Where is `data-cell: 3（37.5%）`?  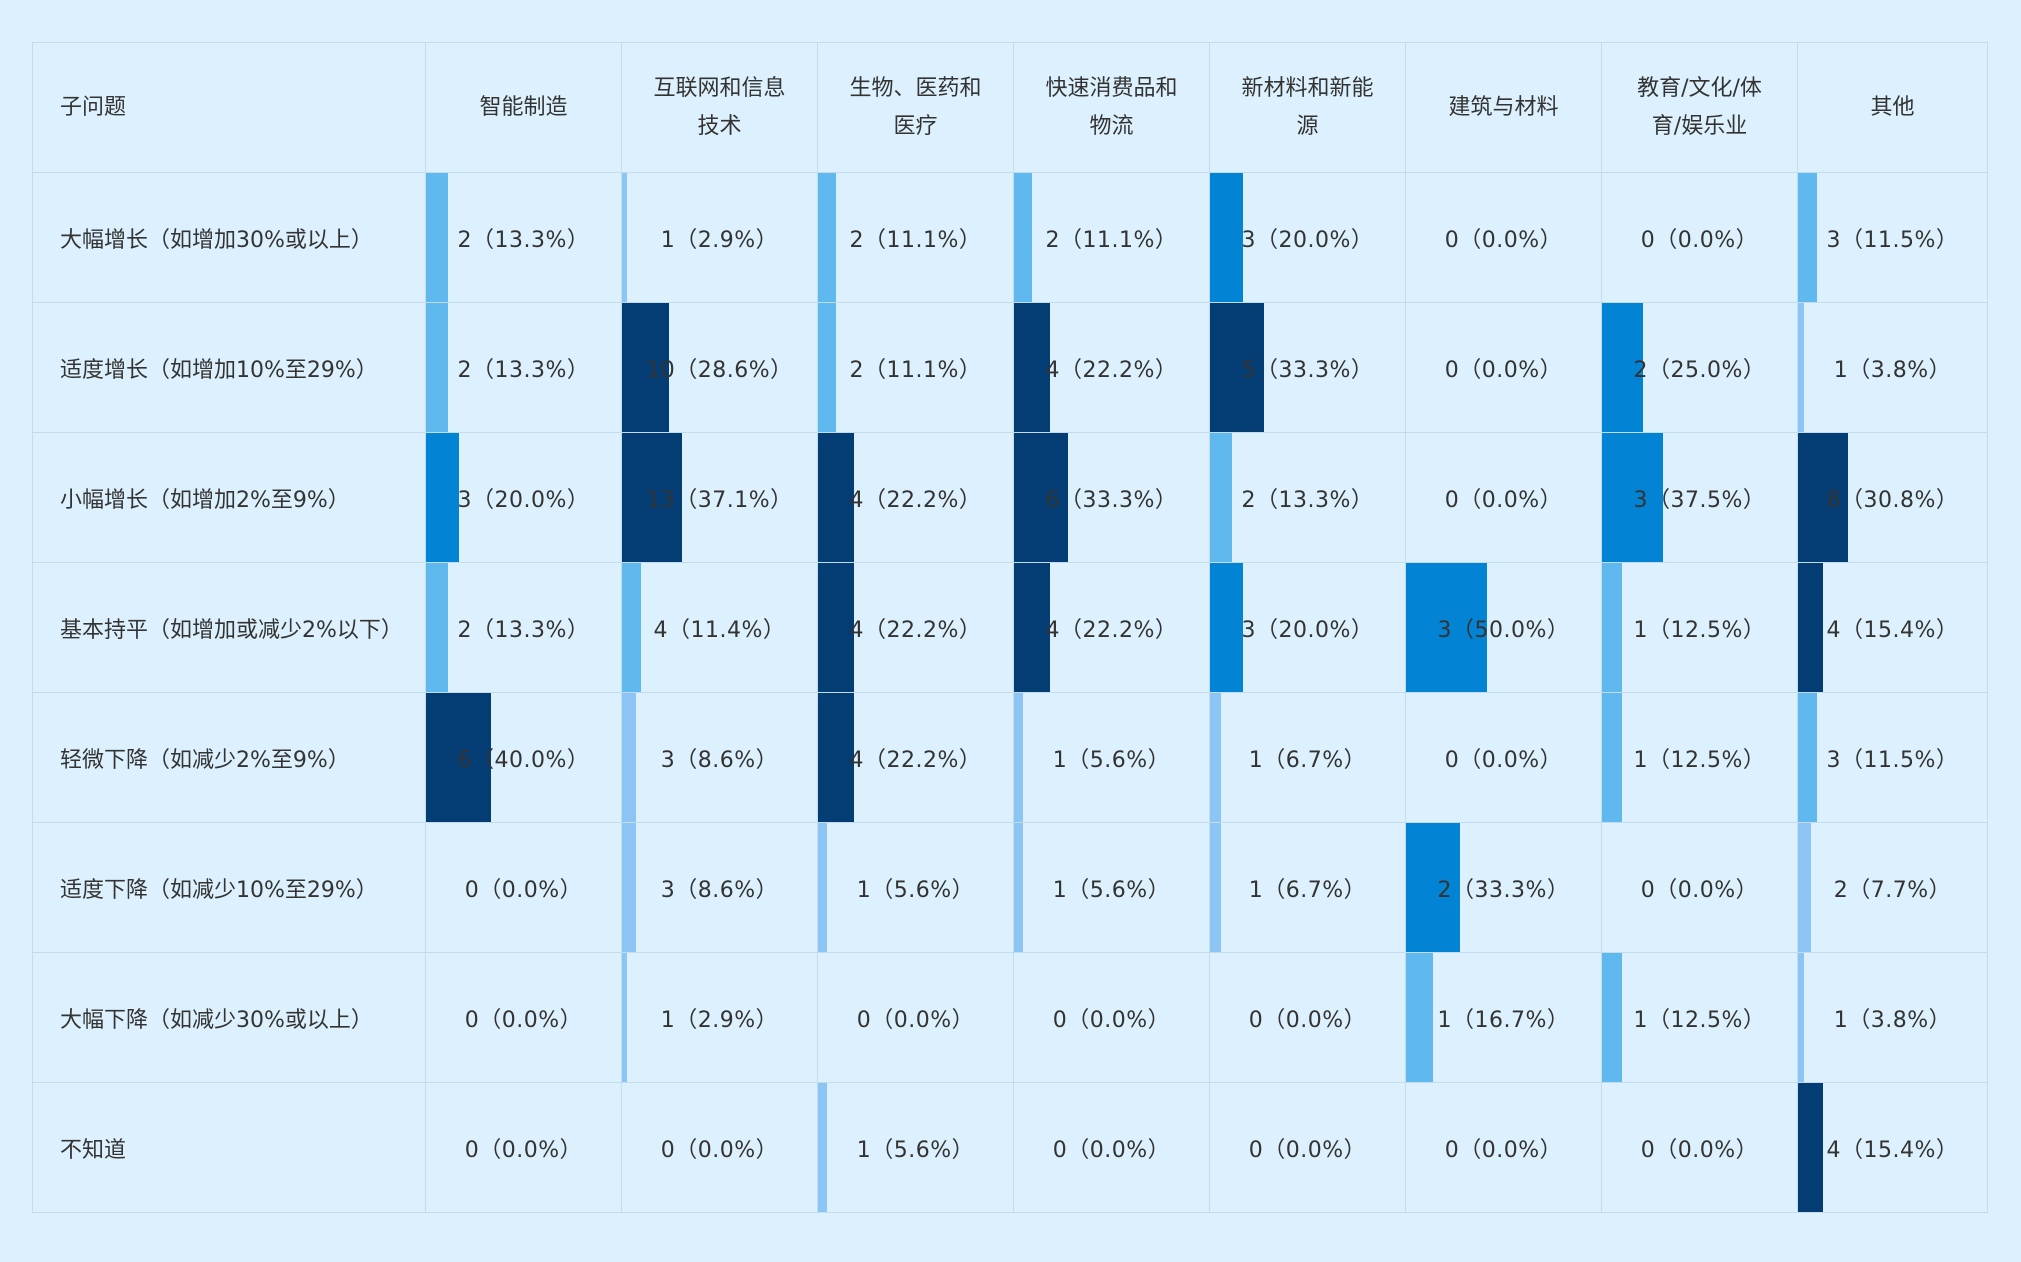 data-cell: 3（37.5%） is located at coordinates (1699, 497).